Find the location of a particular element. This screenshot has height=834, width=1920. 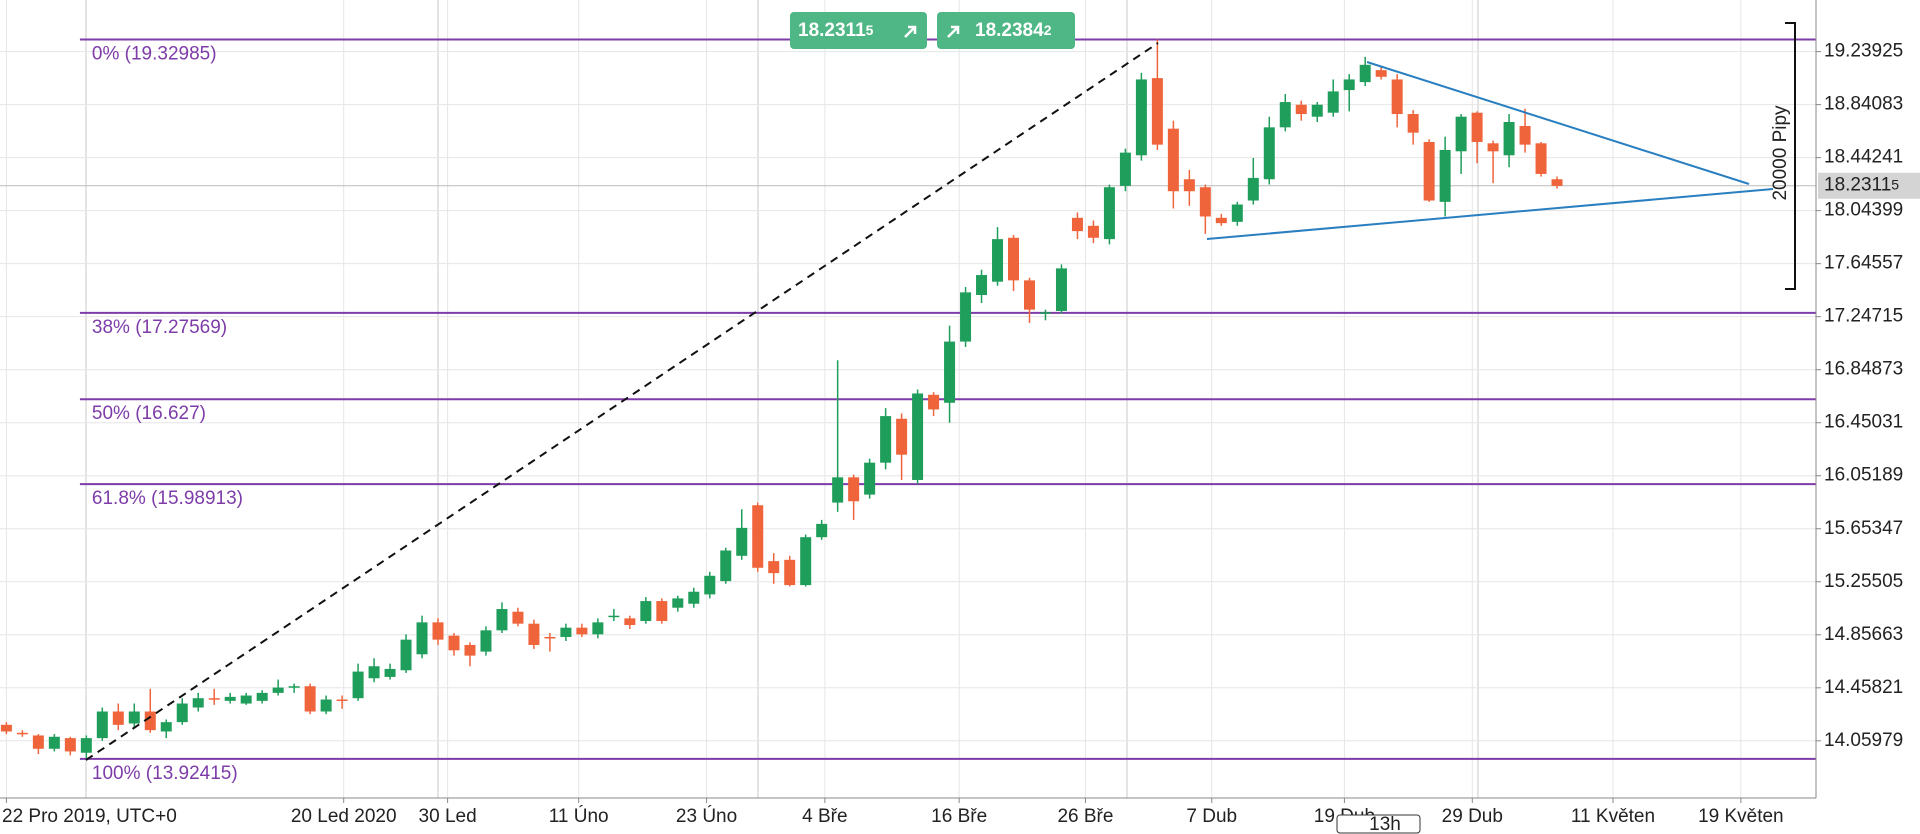

x-tick-label: 4 Bře is located at coordinates (824, 816).